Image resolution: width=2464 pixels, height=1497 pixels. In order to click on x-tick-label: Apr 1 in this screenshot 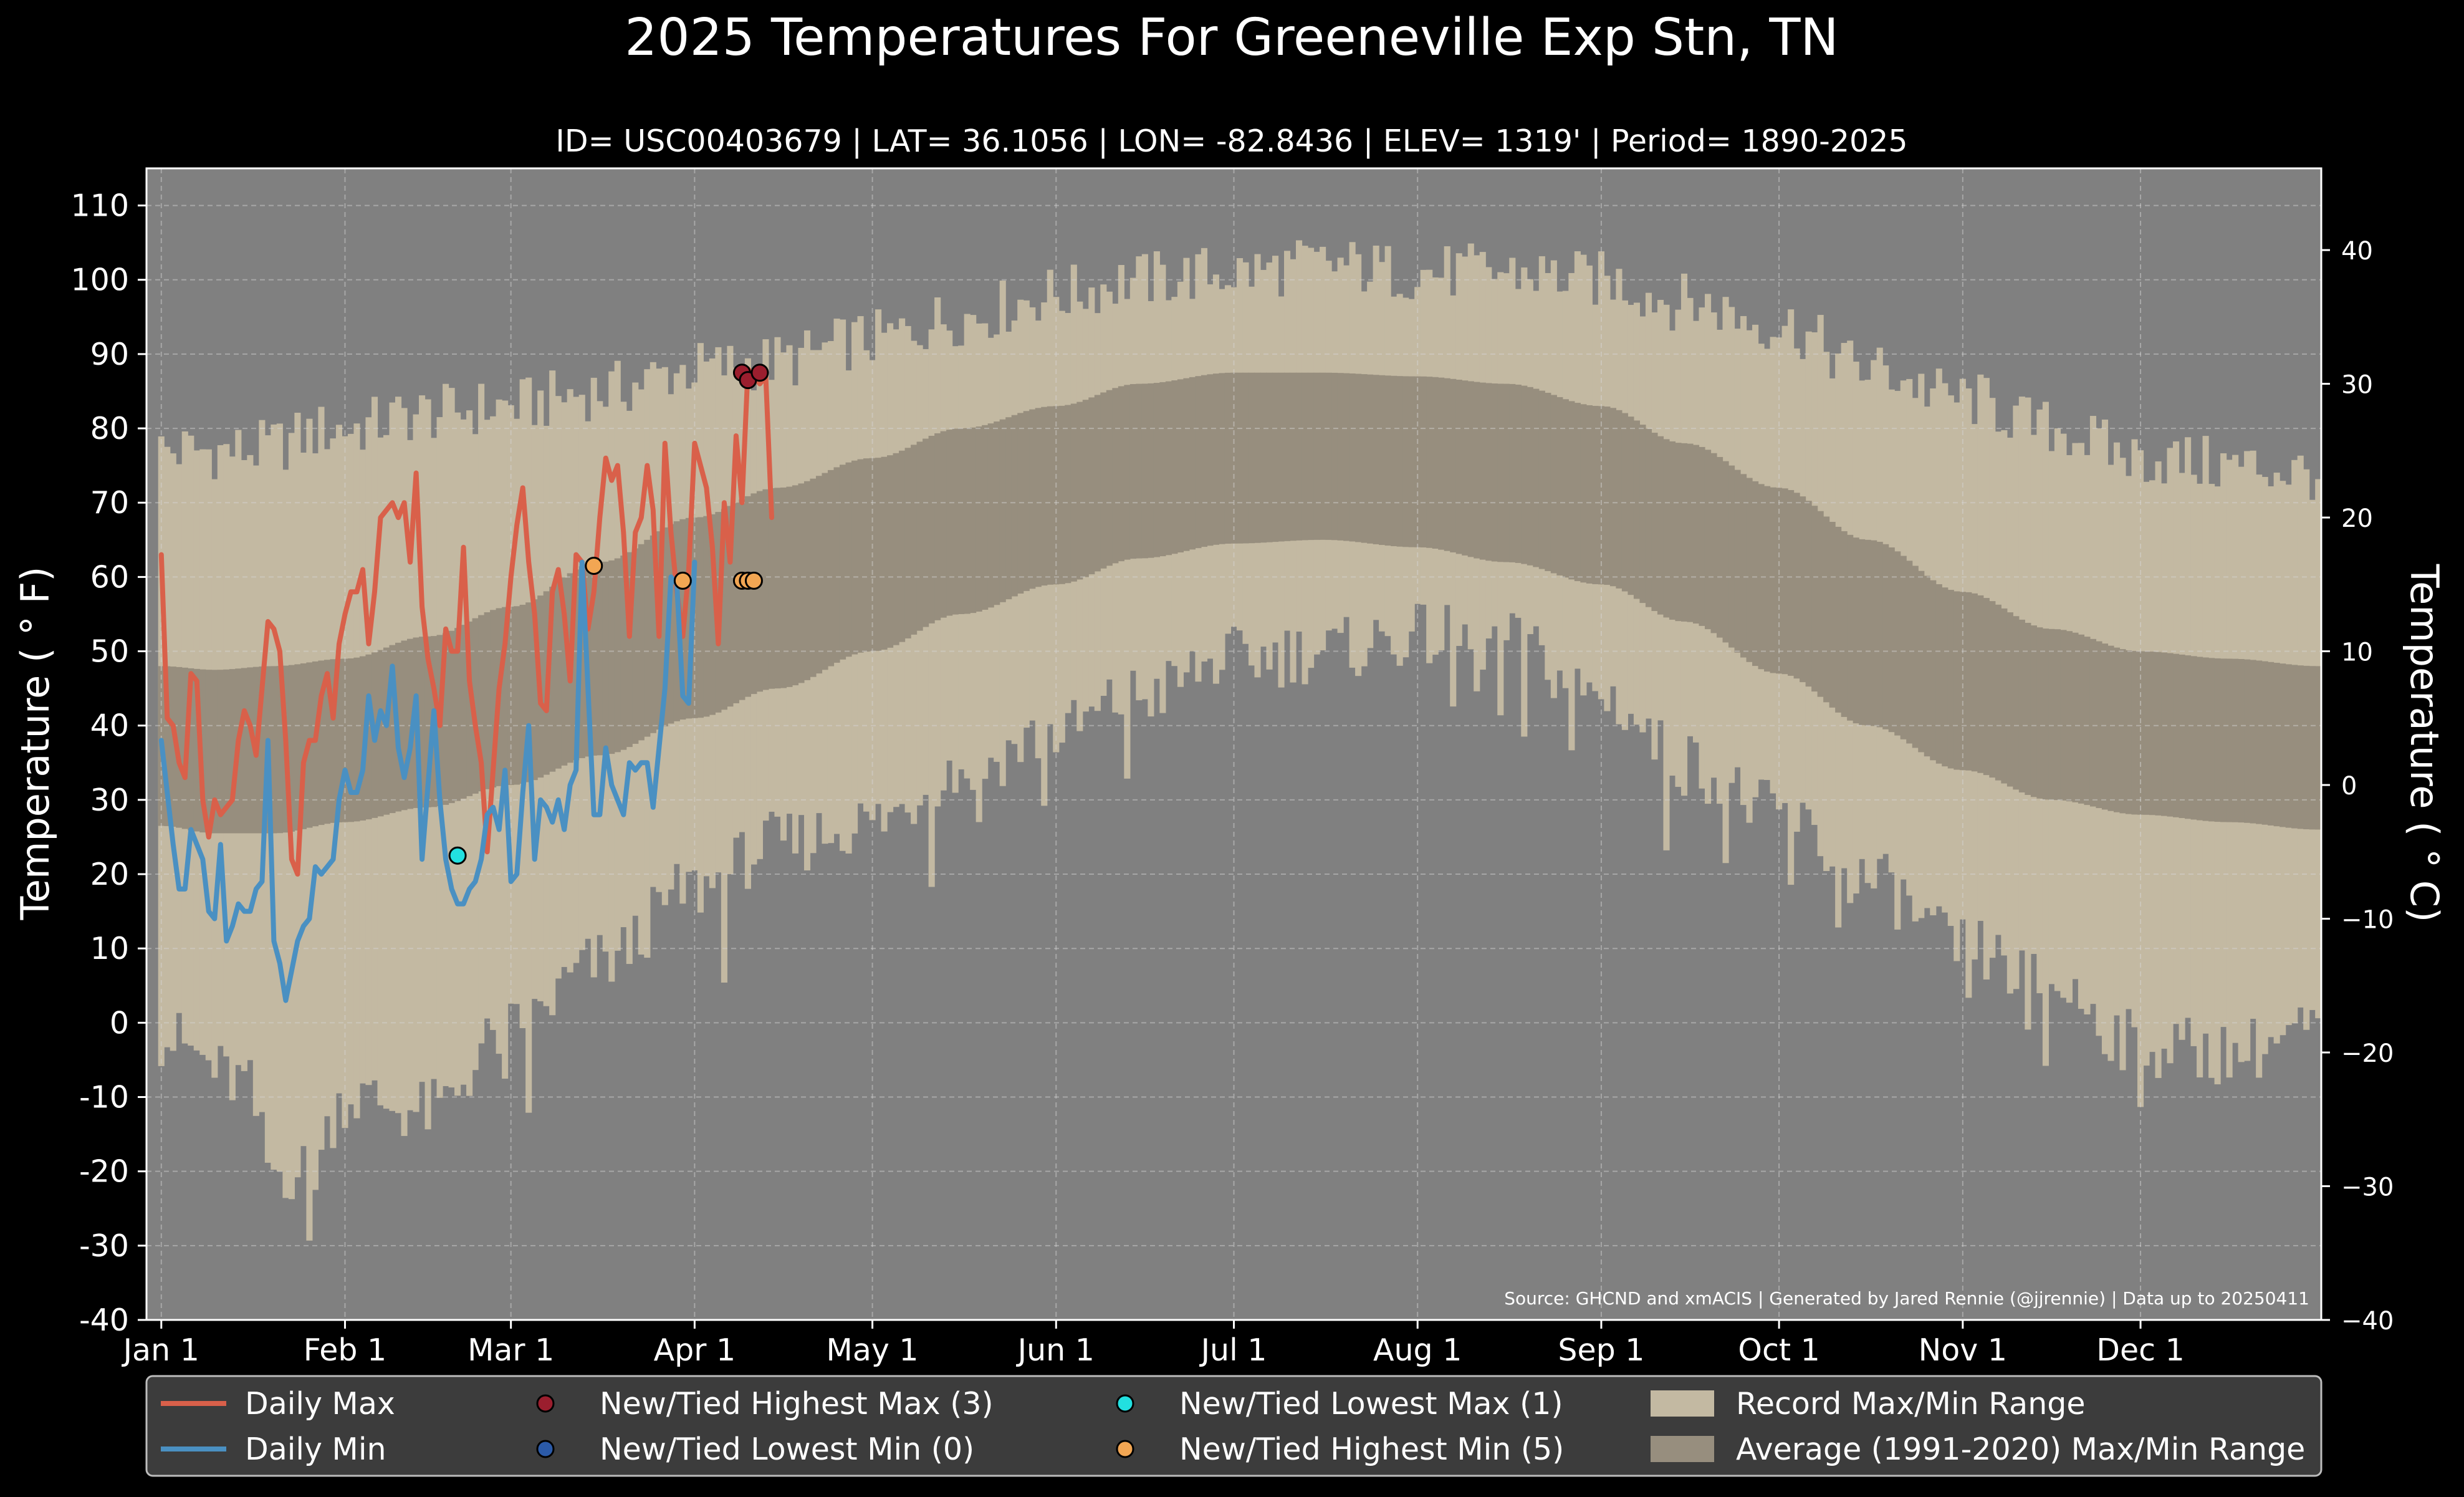, I will do `click(695, 1350)`.